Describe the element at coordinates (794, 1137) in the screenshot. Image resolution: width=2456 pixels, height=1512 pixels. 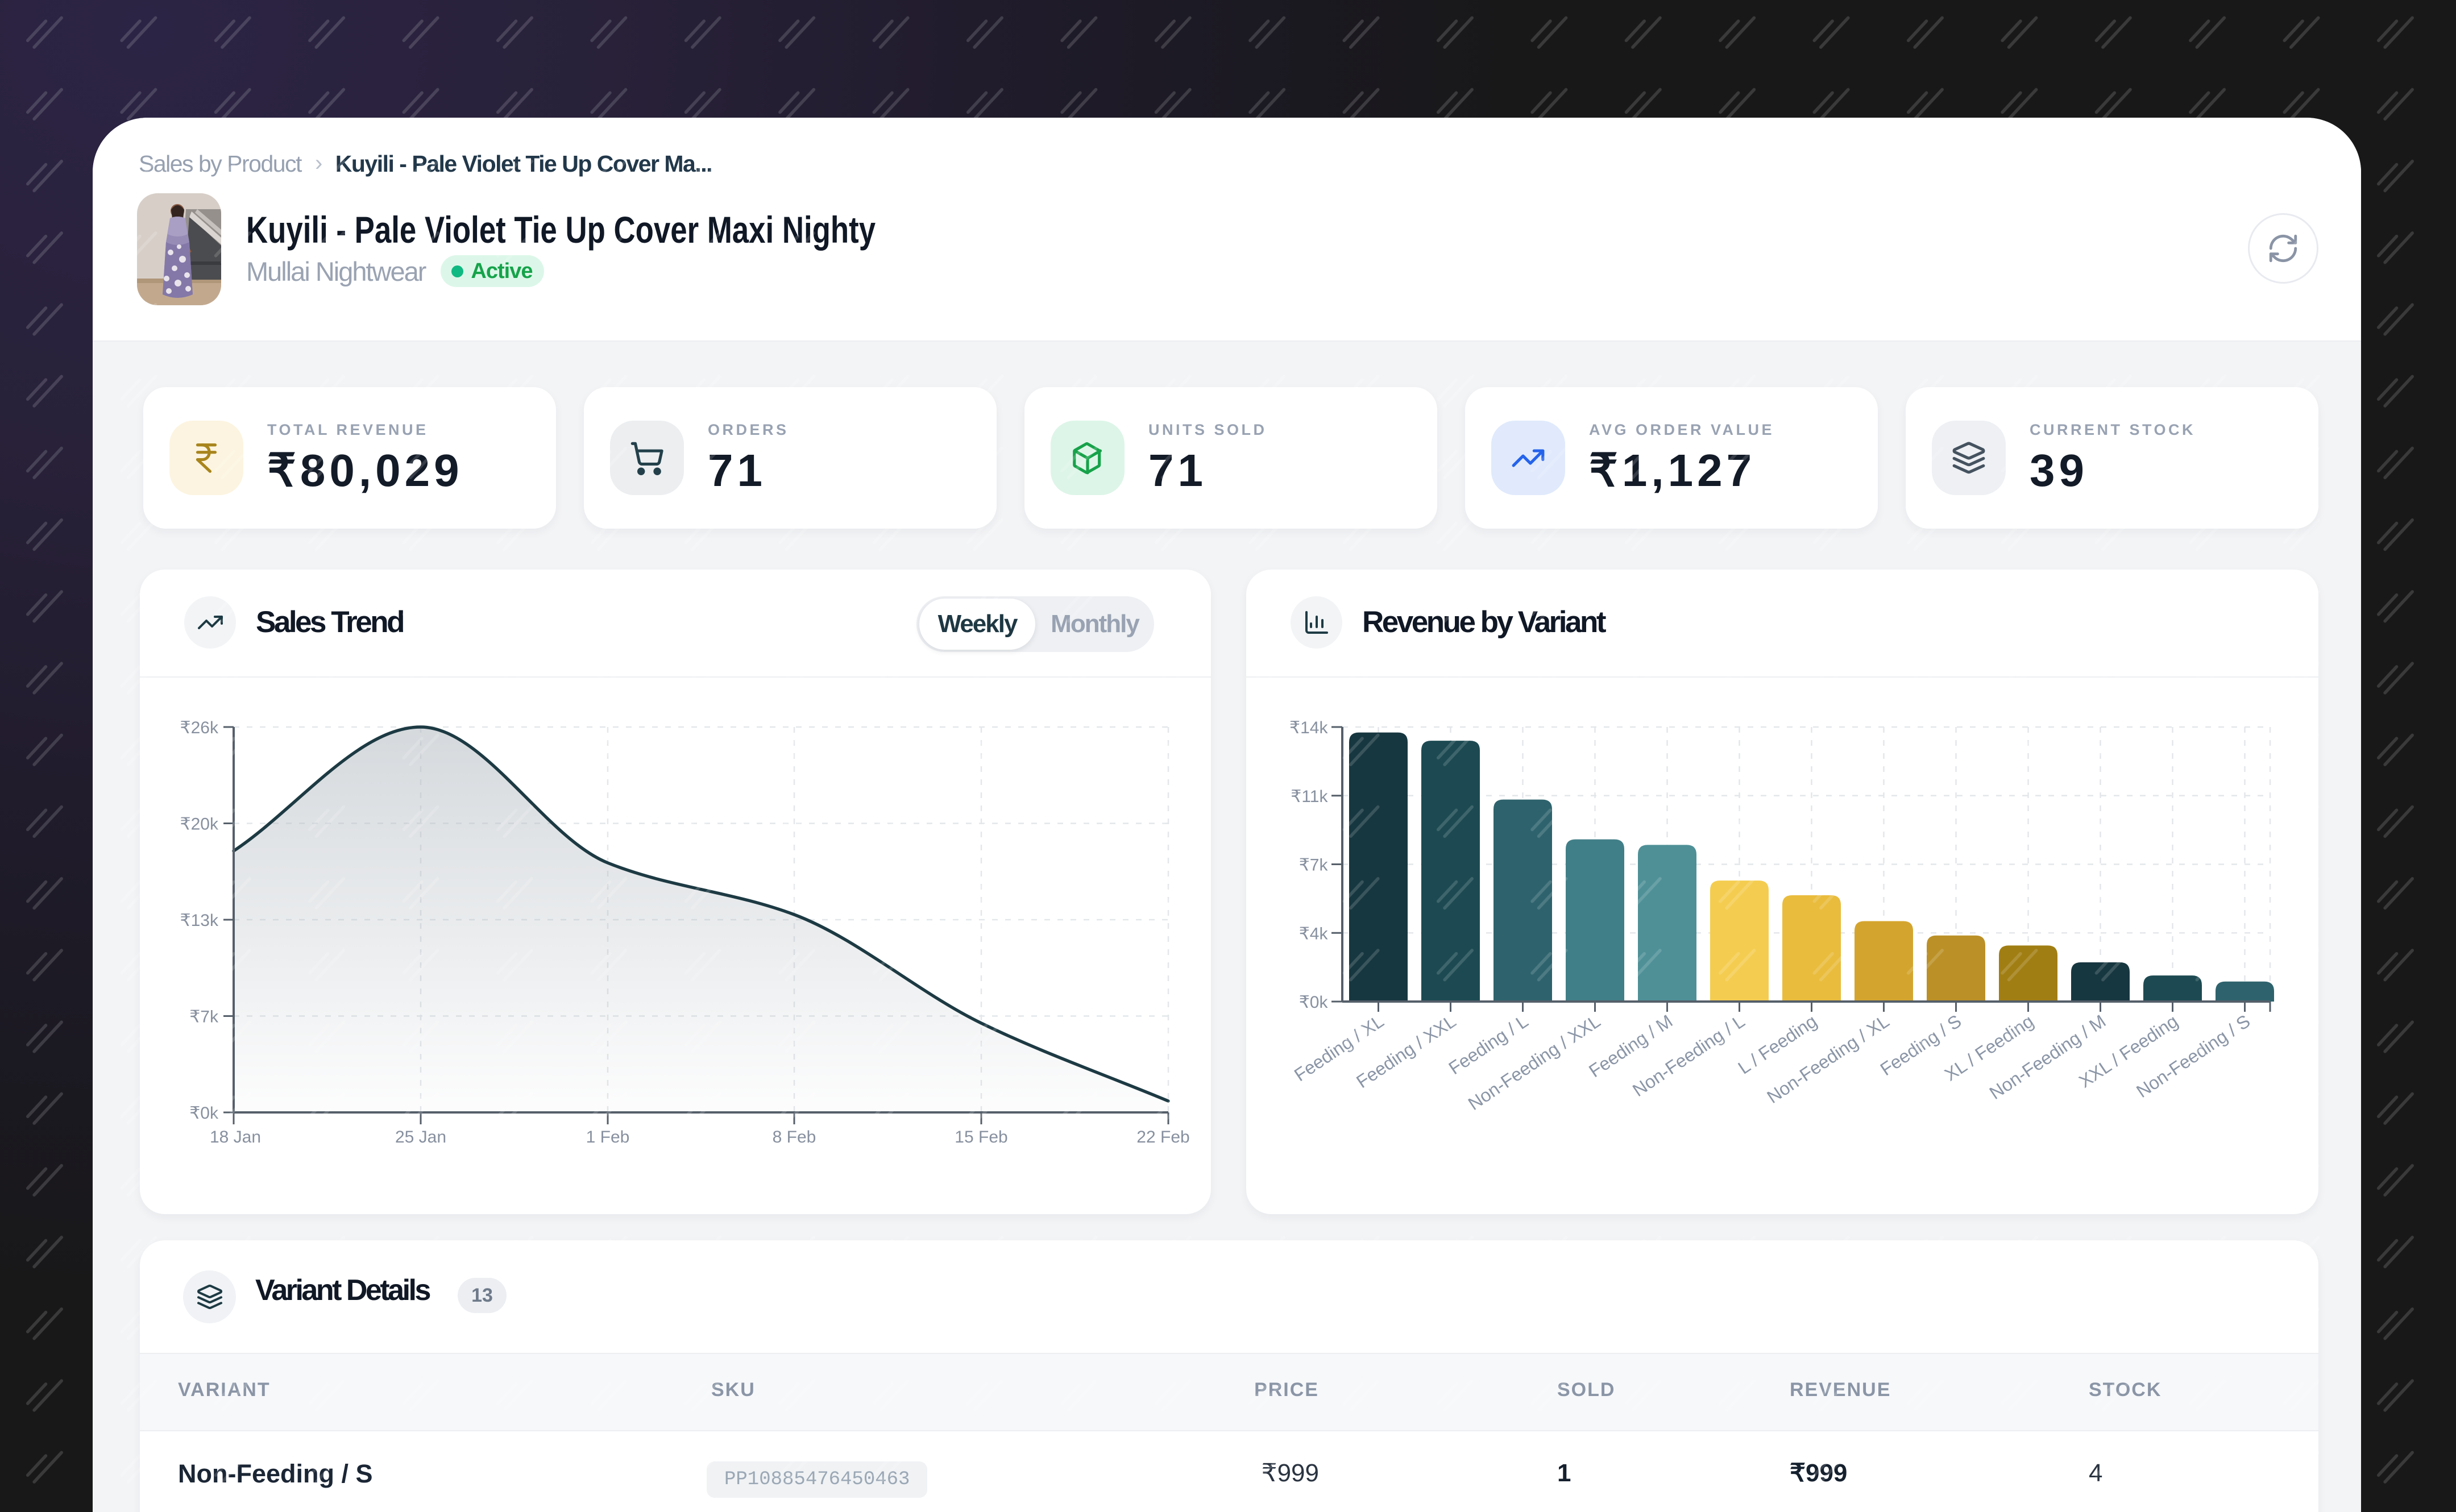
I see `svg-text: 8 Feb` at that location.